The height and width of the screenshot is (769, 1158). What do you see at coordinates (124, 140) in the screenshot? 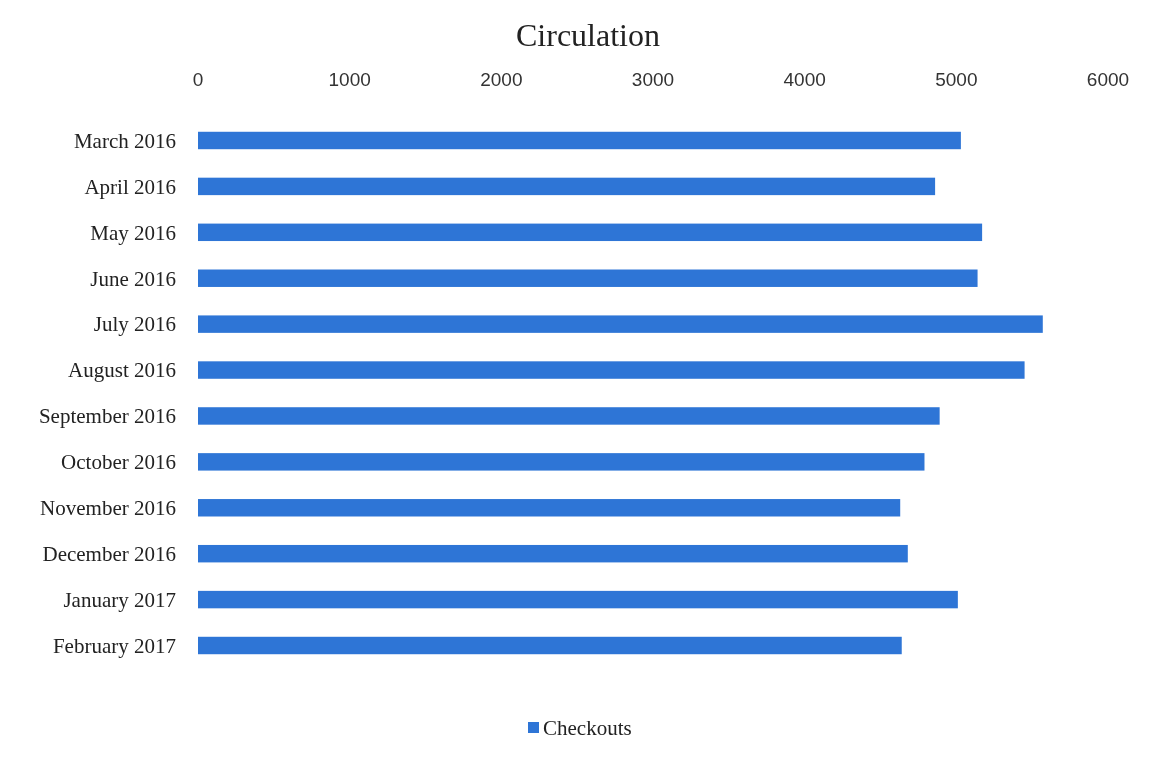
I see `y-tick-label: March 2016` at bounding box center [124, 140].